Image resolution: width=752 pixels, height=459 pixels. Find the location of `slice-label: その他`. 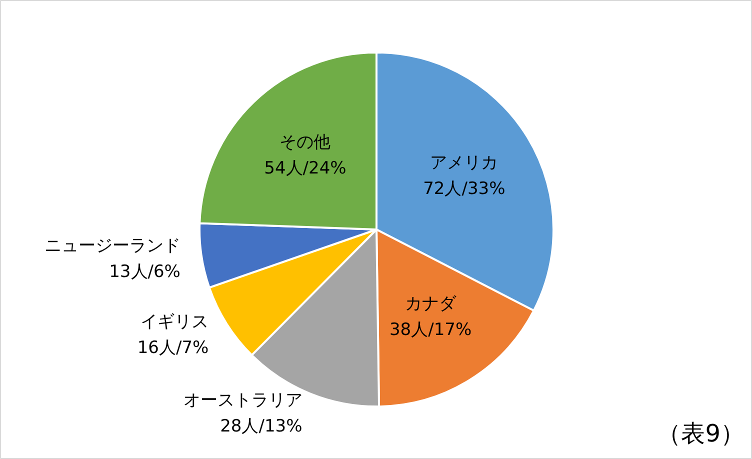

slice-label: その他 is located at coordinates (305, 142).